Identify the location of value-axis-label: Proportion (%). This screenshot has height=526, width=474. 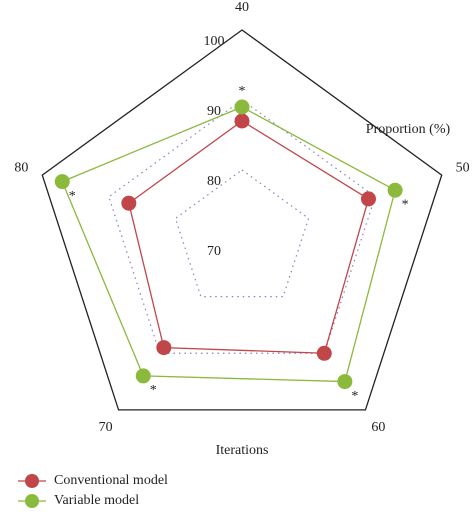
(408, 129).